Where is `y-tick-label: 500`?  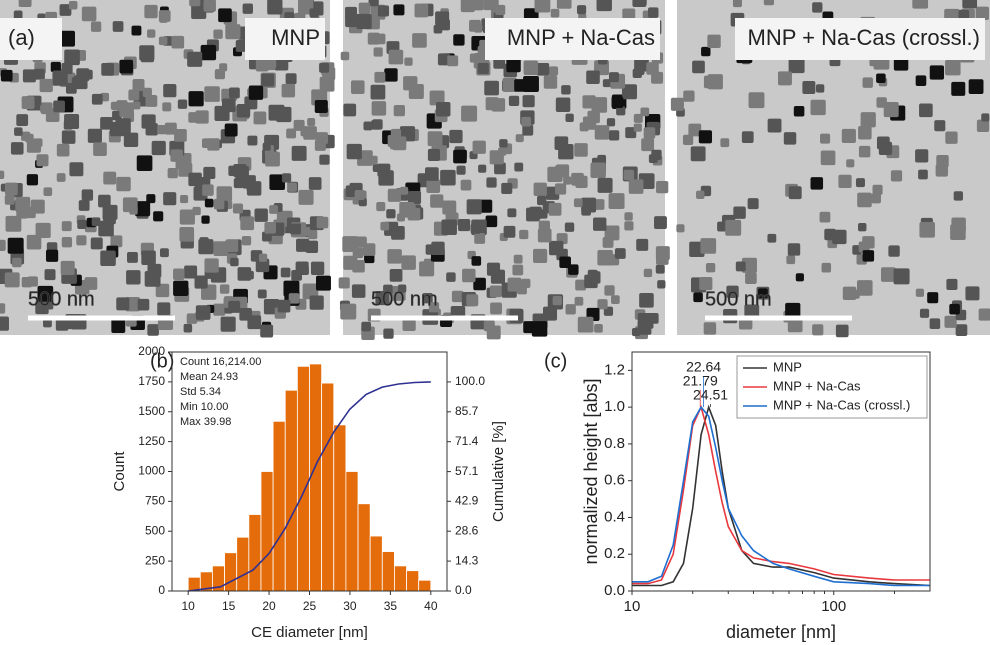
y-tick-label: 500 is located at coordinates (155, 530).